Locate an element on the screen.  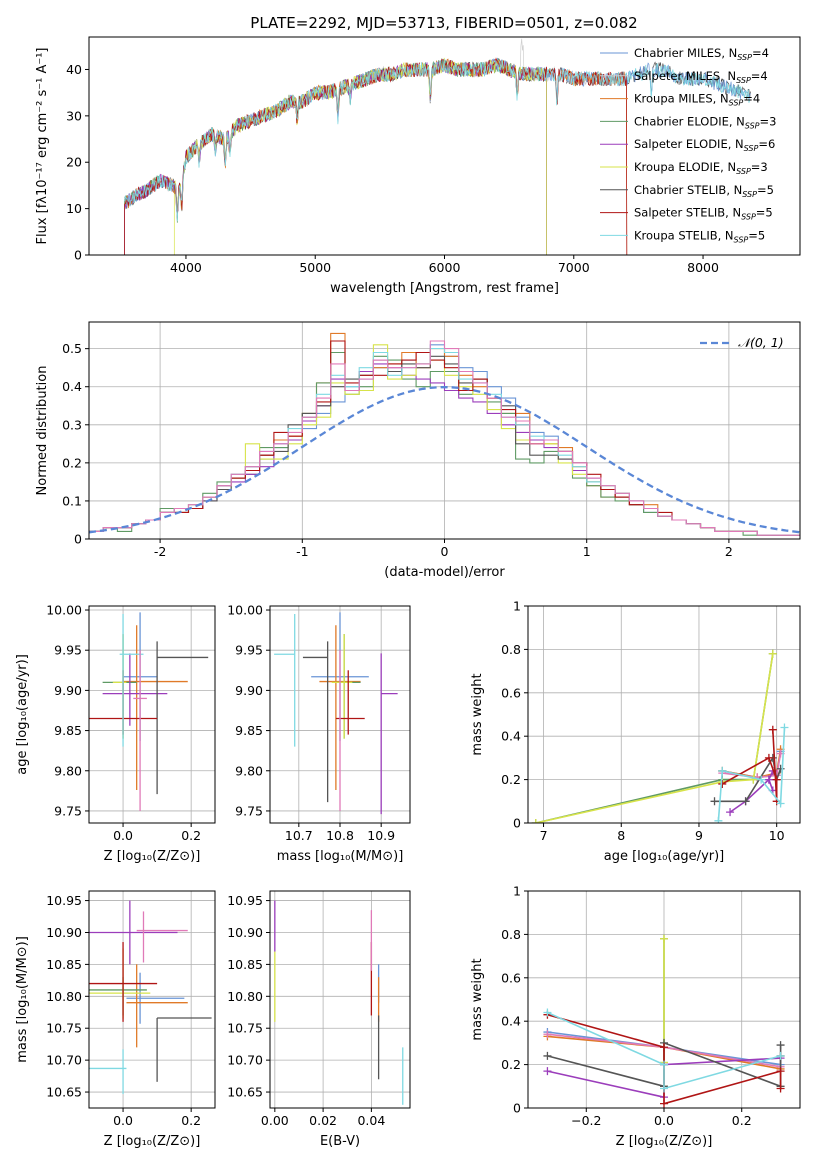
x-axis-label: wavelength [Angstrom, rest frame] is located at coordinates (444, 288).